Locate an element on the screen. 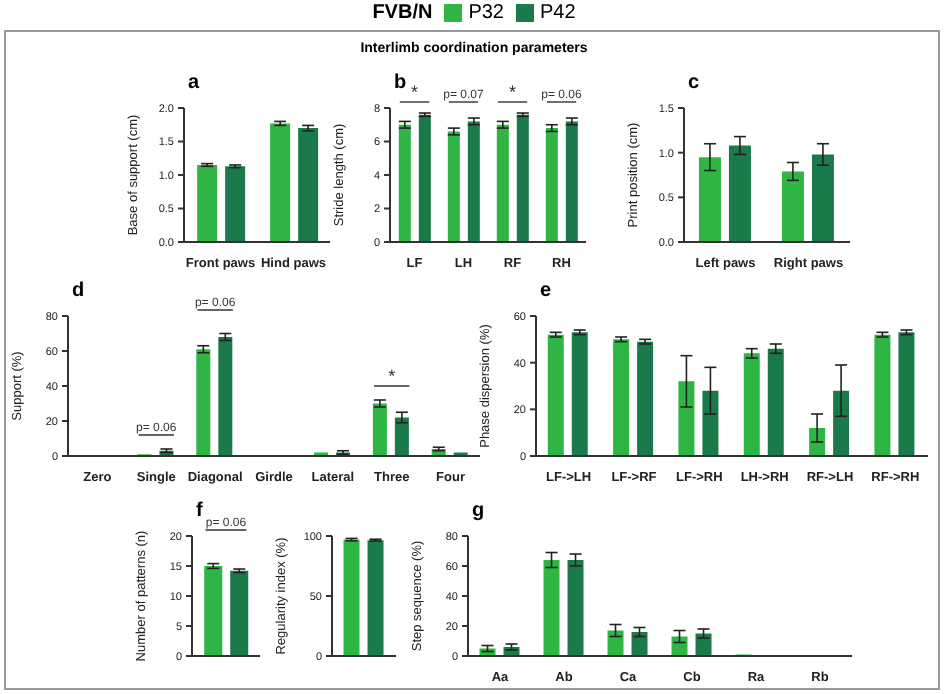 Image resolution: width=948 pixels, height=694 pixels. chart-title: f is located at coordinates (199, 511).